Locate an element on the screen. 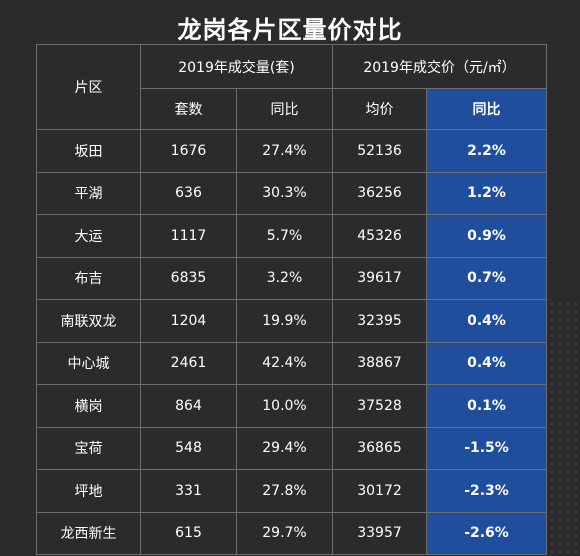  table-row: 宝荷 548 29.4% 36865 -1.5% is located at coordinates (292, 448).